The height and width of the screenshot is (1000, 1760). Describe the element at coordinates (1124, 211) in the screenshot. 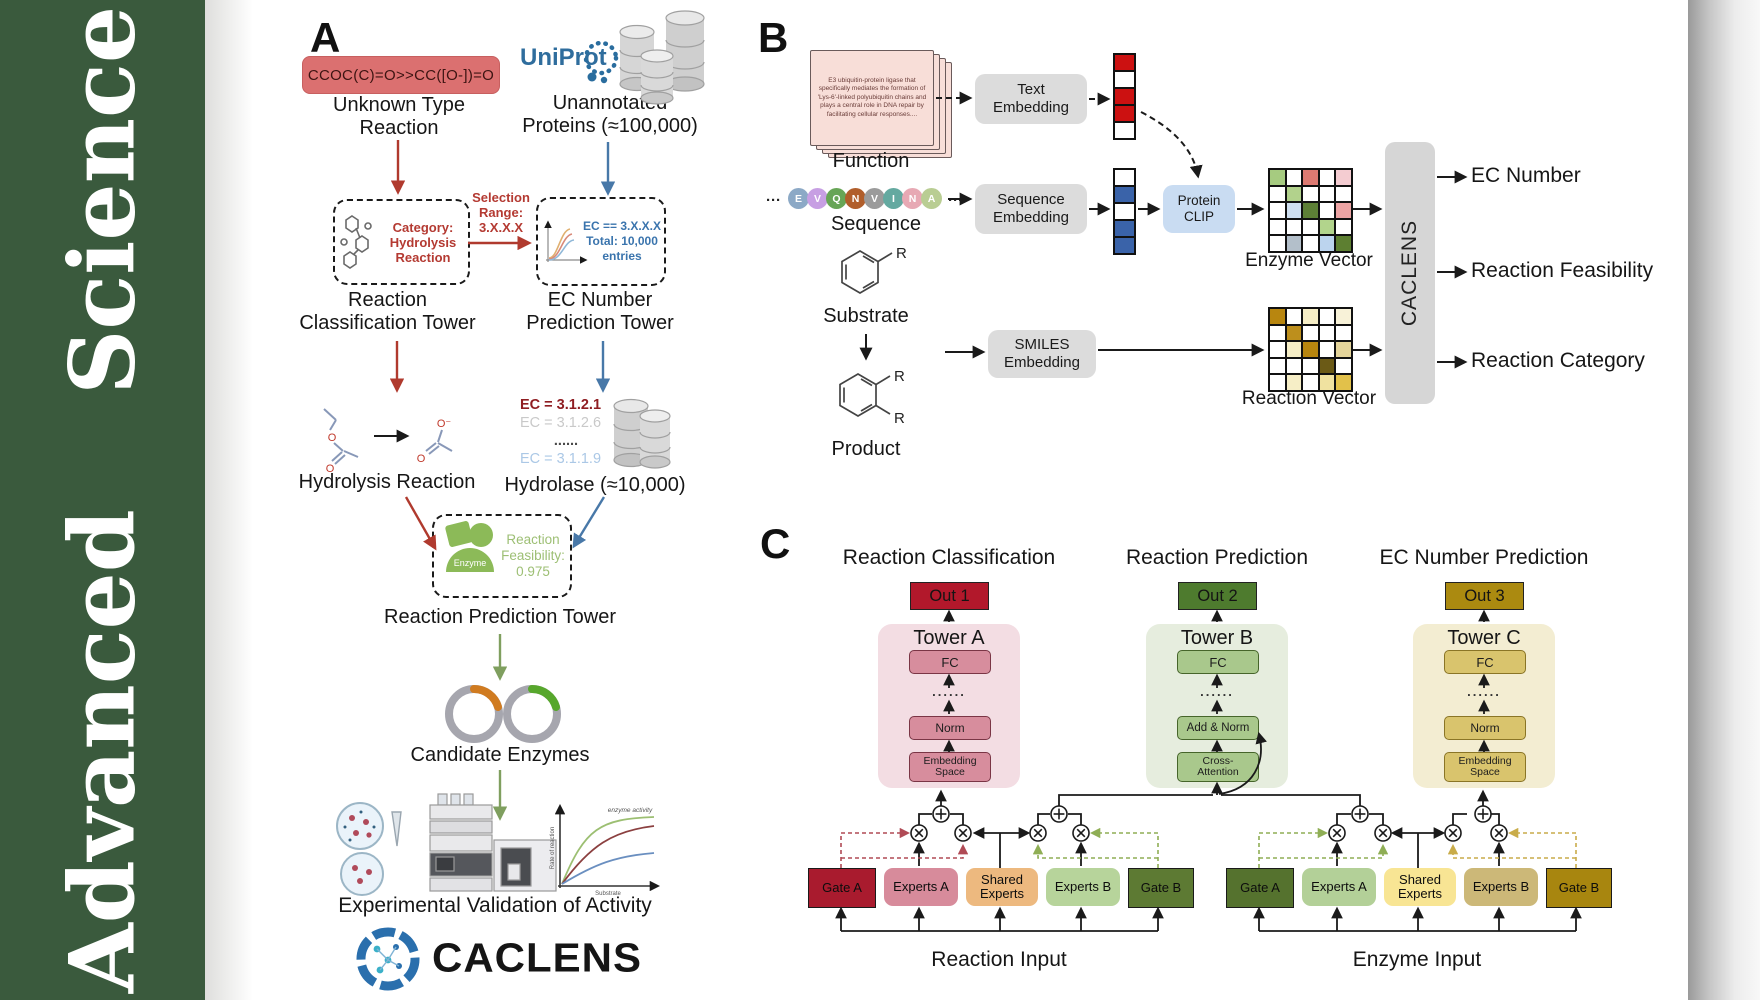

I see `sequence-embedding-vector` at that location.